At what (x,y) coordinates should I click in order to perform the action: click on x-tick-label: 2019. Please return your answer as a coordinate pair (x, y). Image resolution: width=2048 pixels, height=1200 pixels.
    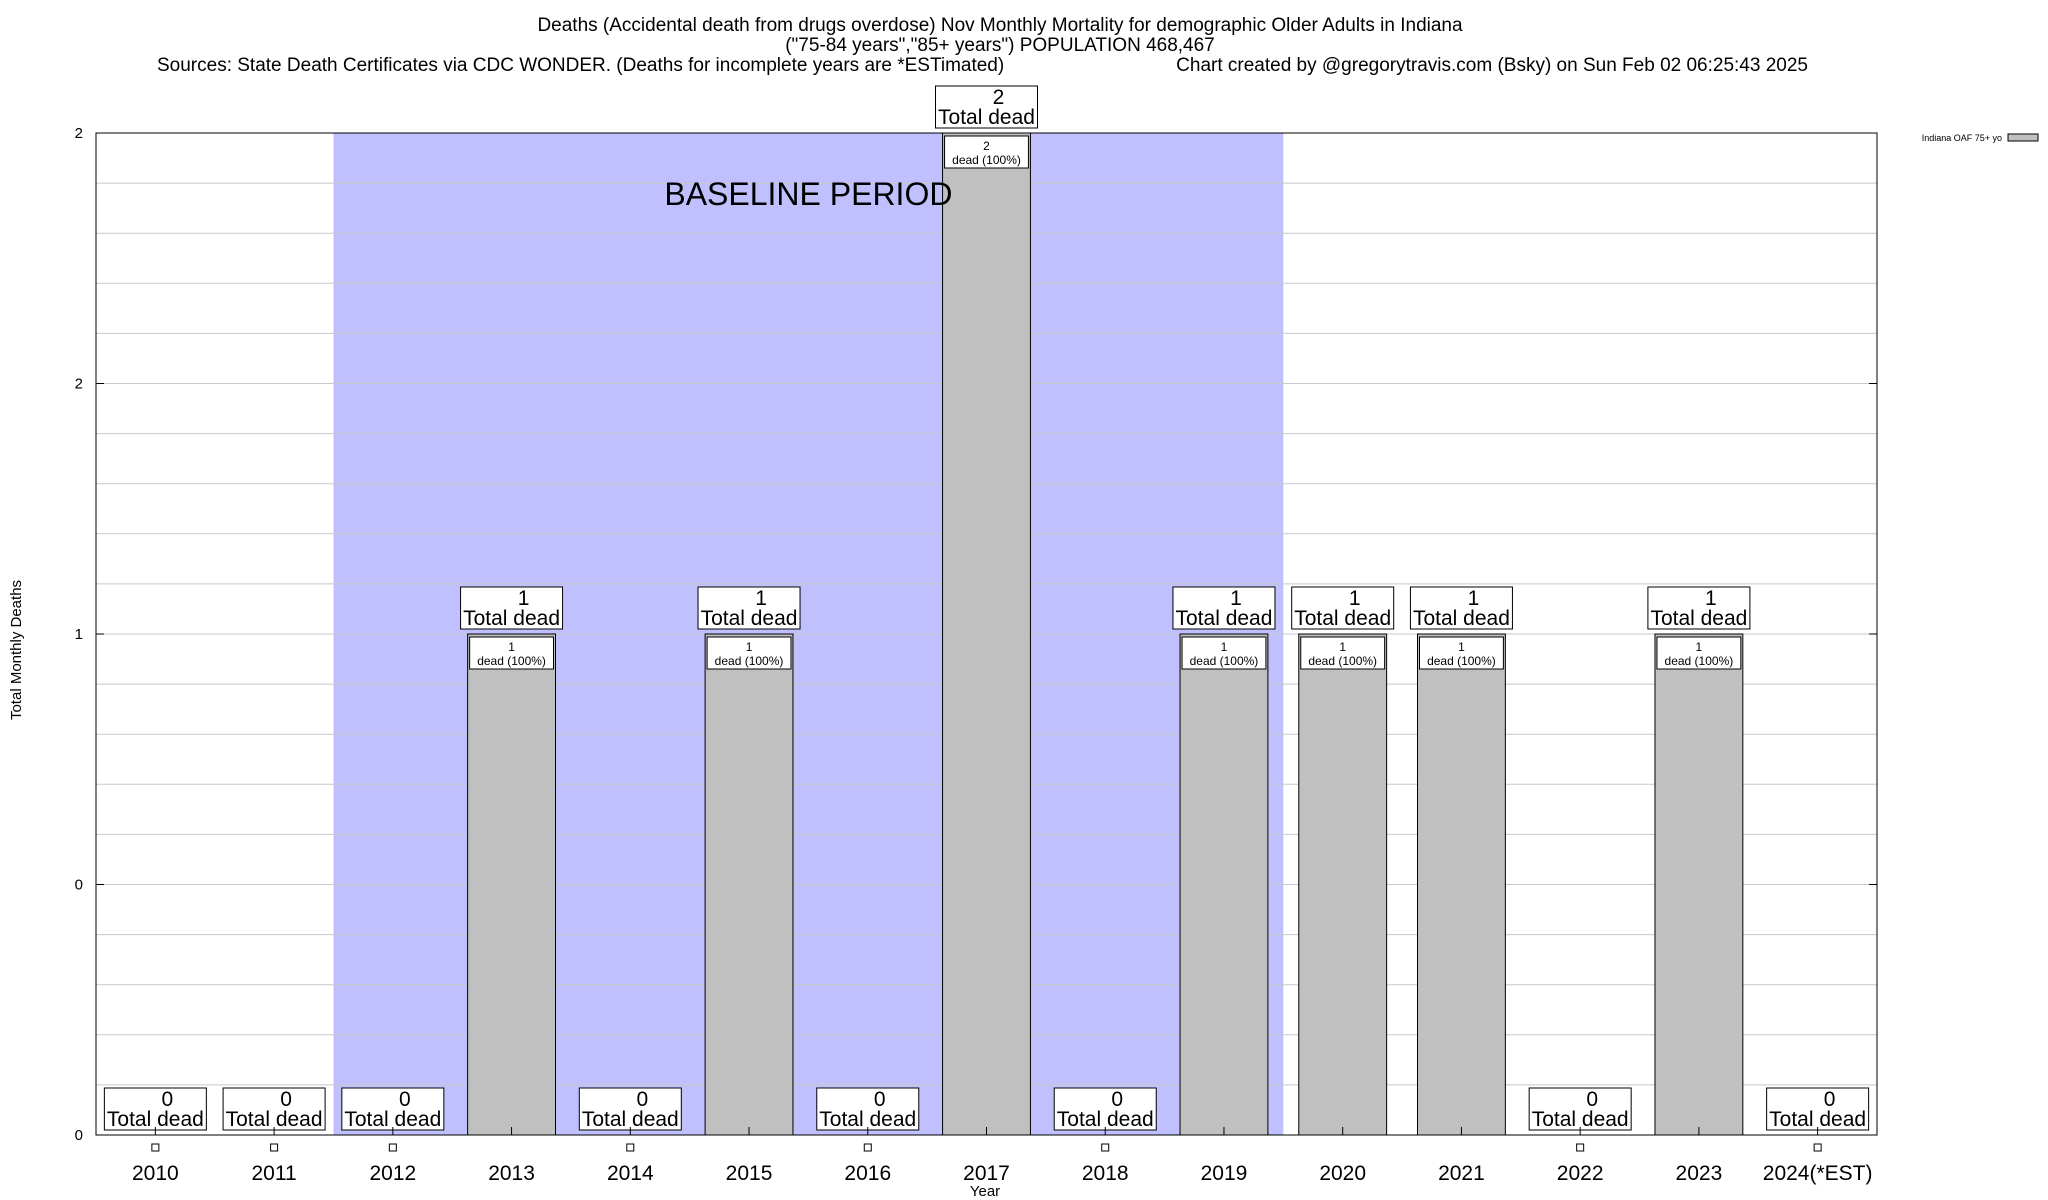
    Looking at the image, I should click on (1224, 1173).